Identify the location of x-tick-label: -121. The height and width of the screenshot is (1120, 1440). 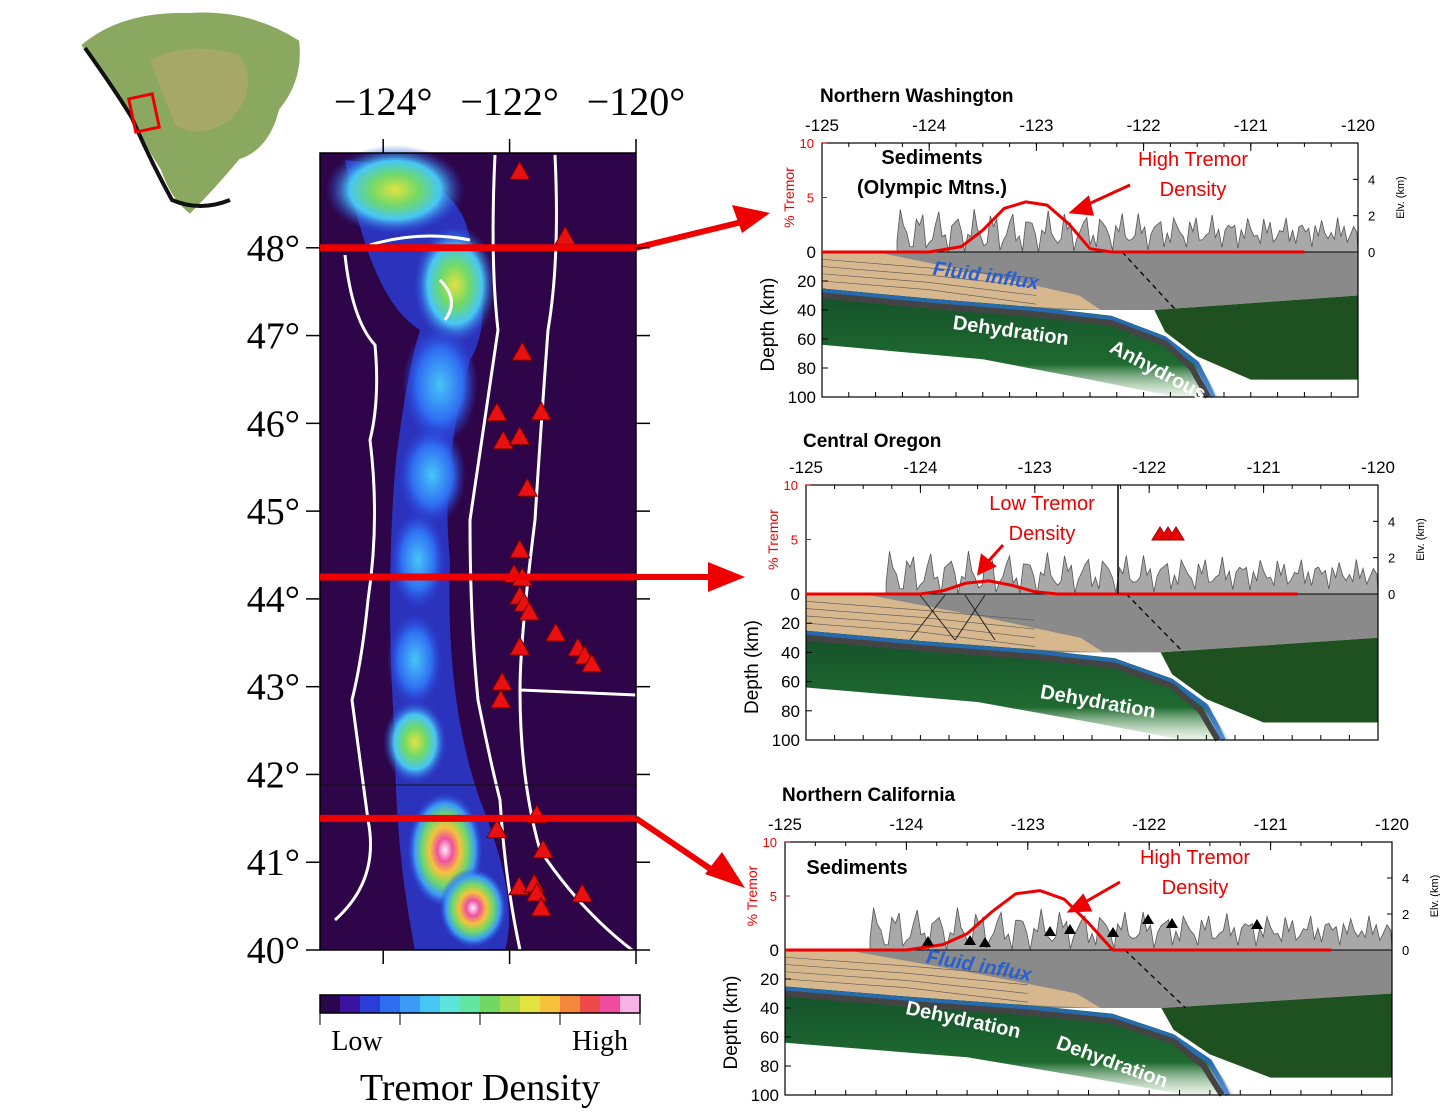
(1264, 467).